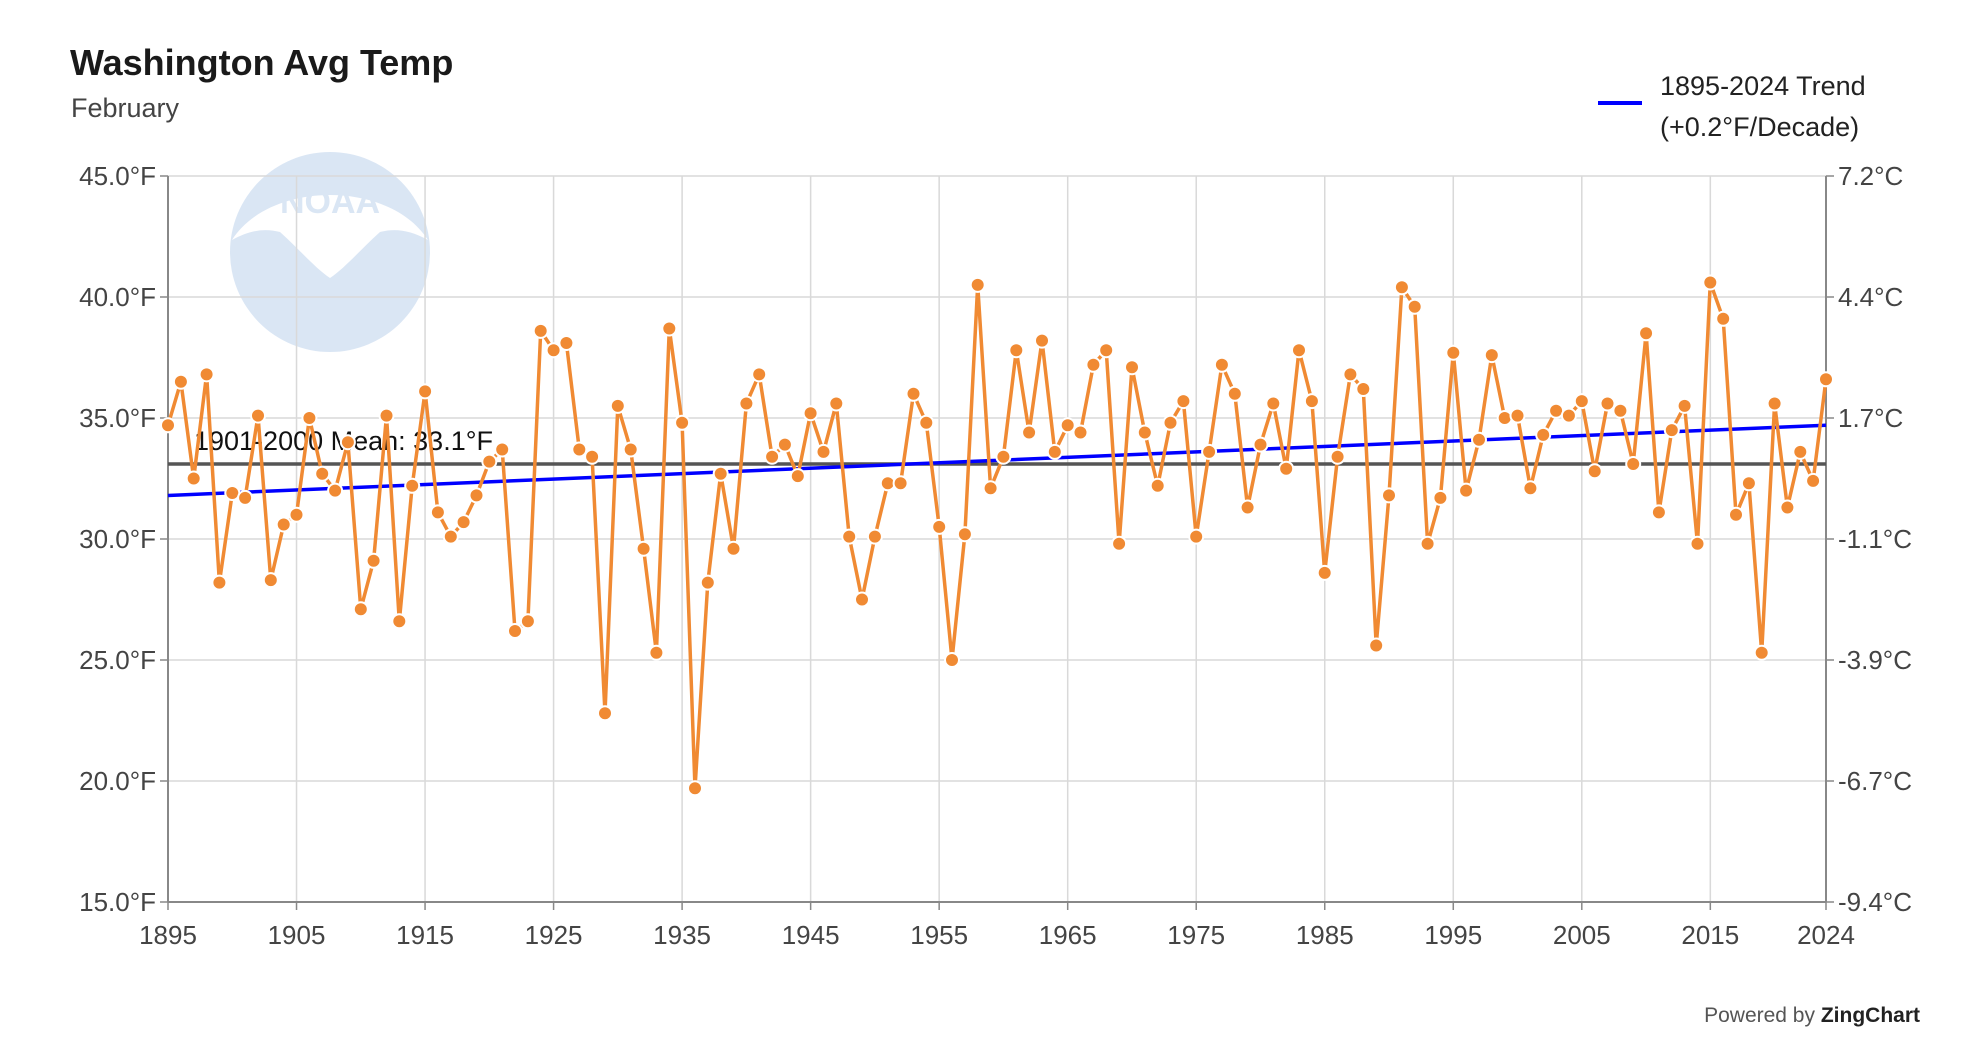 This screenshot has height=1046, width=1982. I want to click on x-tick-label: 1965, so click(1068, 935).